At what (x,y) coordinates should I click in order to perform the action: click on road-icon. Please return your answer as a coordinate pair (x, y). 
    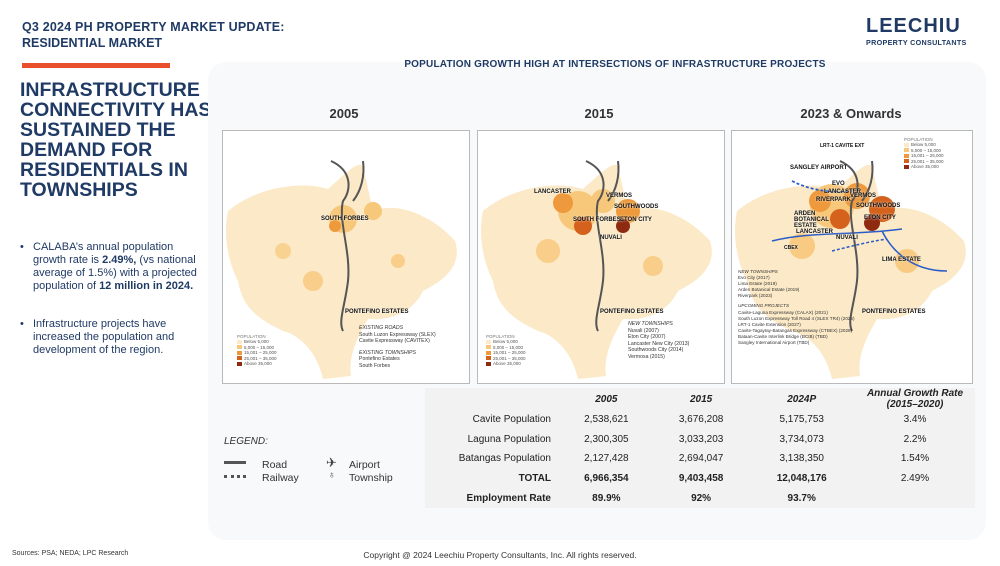
    Looking at the image, I should click on (235, 462).